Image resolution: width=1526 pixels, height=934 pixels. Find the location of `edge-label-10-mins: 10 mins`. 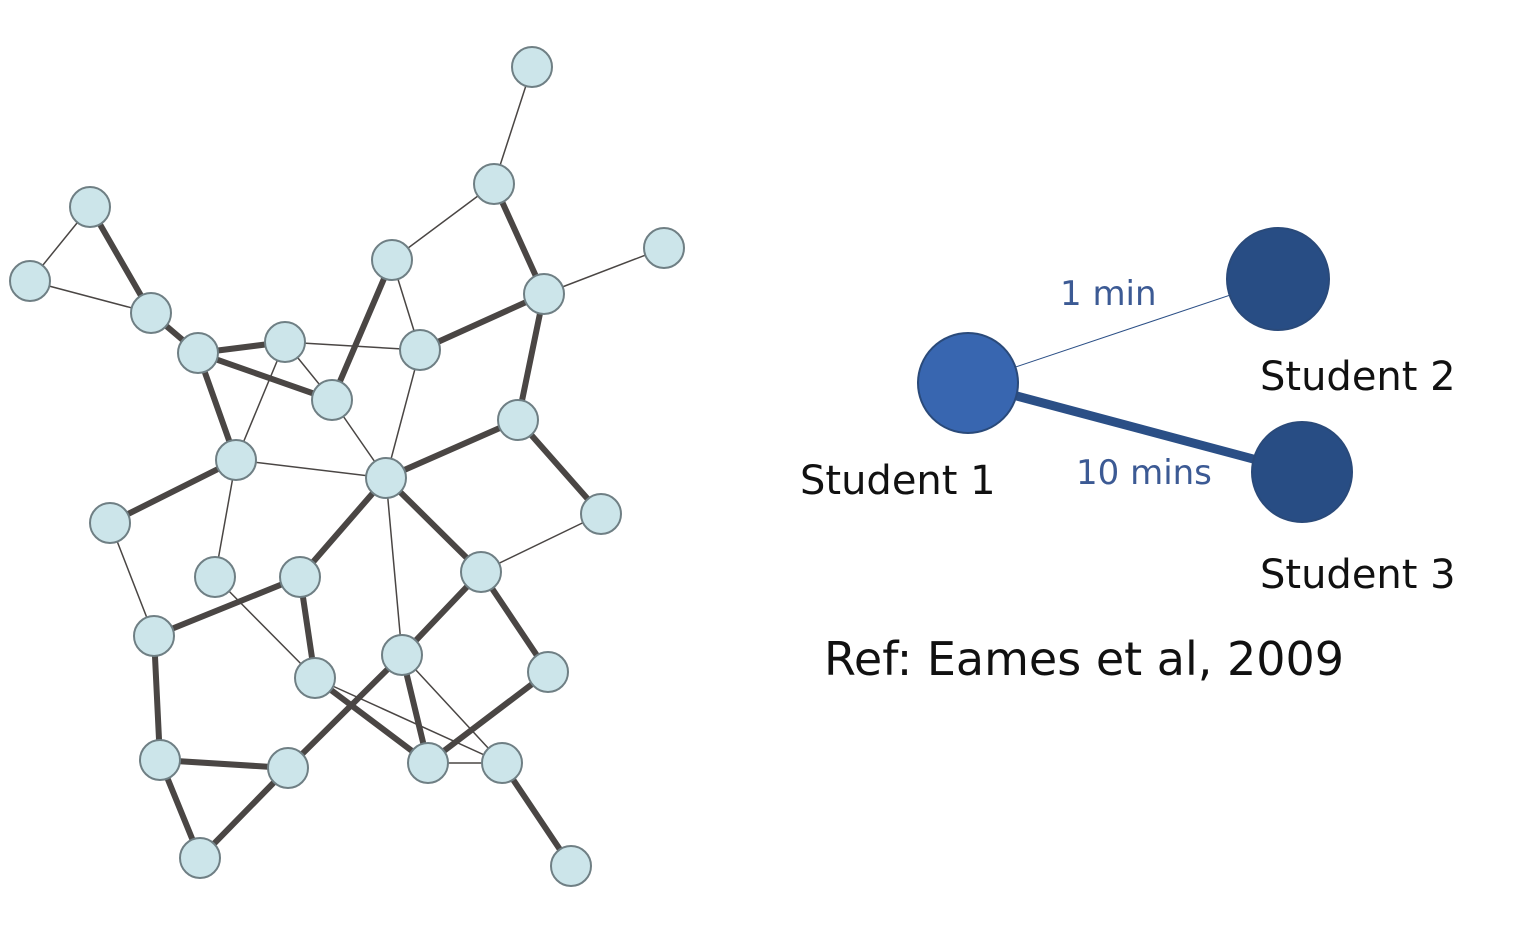

edge-label-10-mins: 10 mins is located at coordinates (1144, 473).